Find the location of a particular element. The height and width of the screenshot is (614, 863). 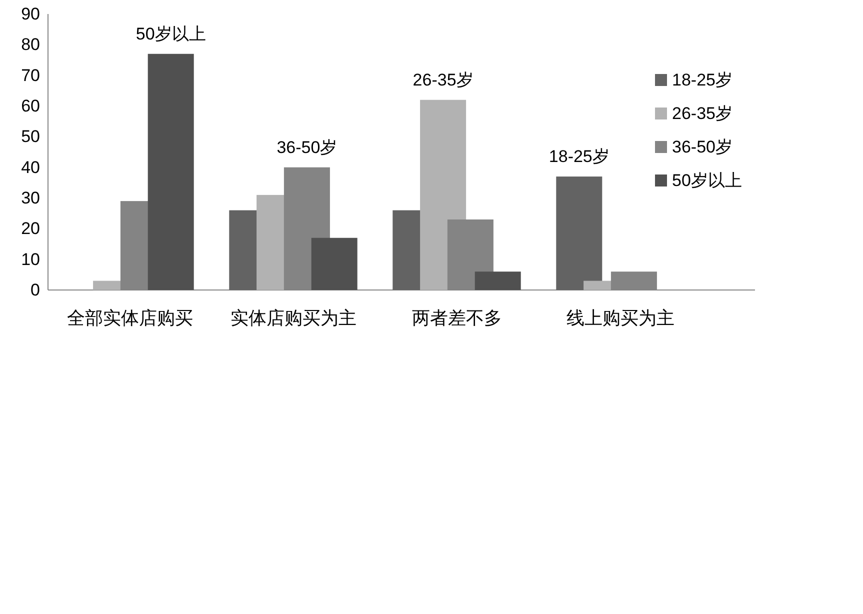

y-tick-label: 20 is located at coordinates (30, 228).